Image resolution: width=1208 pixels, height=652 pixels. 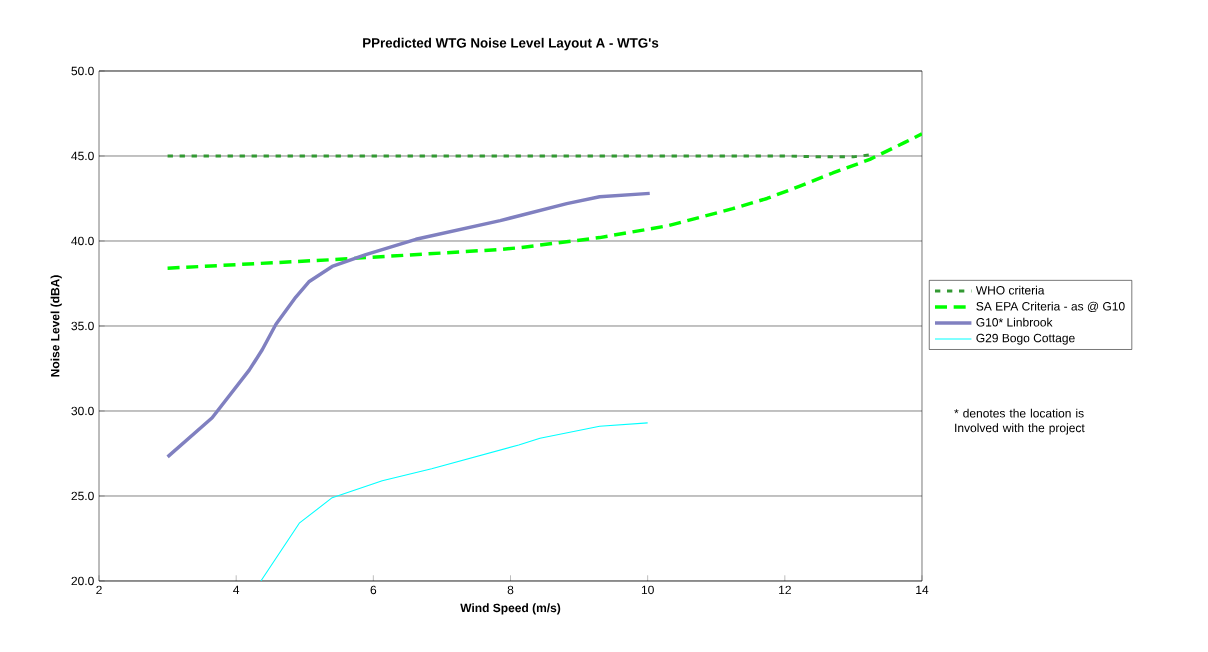 What do you see at coordinates (82, 156) in the screenshot?
I see `y-tick-label: 45.0` at bounding box center [82, 156].